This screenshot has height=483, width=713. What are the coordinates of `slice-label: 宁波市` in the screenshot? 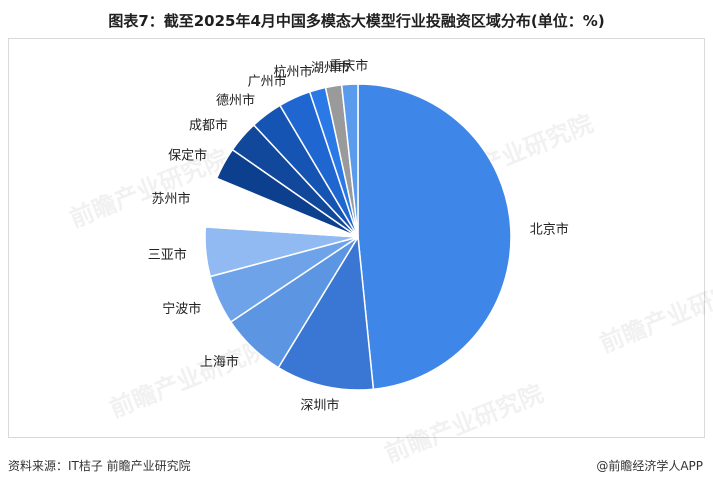 It's located at (181, 309).